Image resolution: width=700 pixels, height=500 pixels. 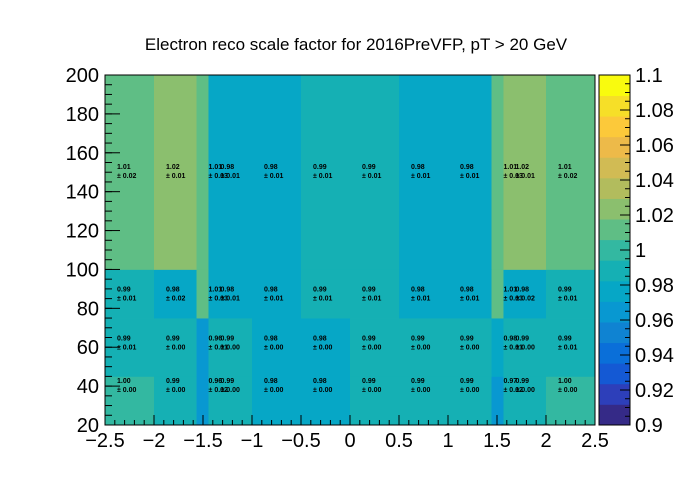 I want to click on y-tick-label: 80, so click(x=88, y=309).